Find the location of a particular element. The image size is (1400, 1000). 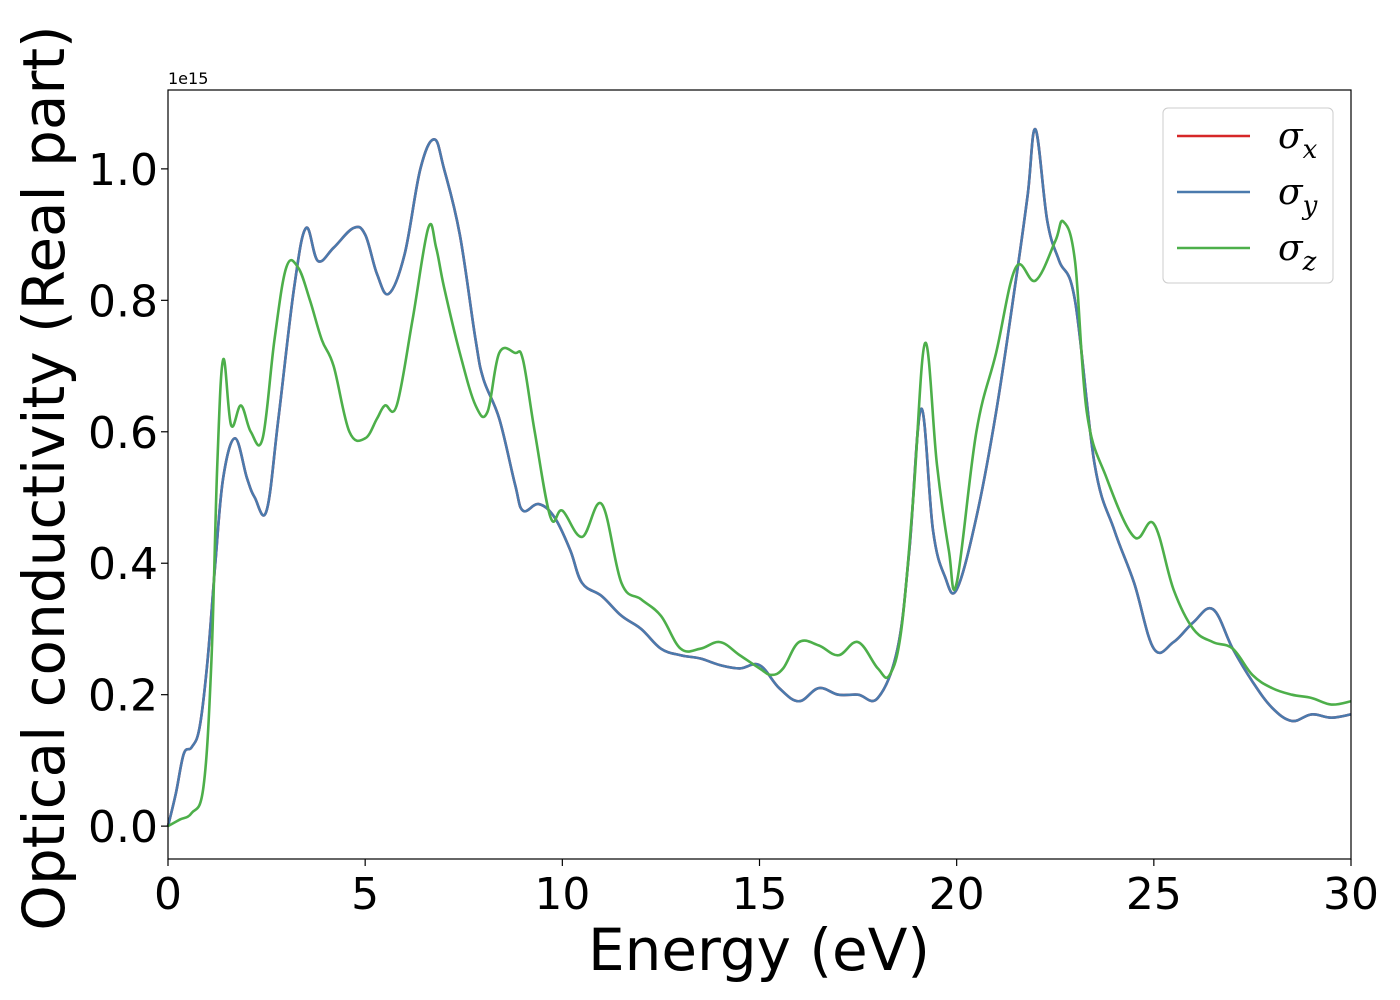

y-tick-label: 0.6 is located at coordinates (123, 433).